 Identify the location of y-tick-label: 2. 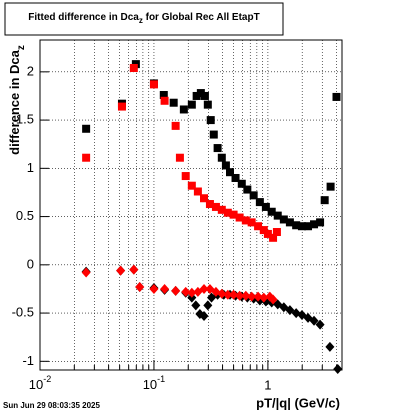
(30, 70).